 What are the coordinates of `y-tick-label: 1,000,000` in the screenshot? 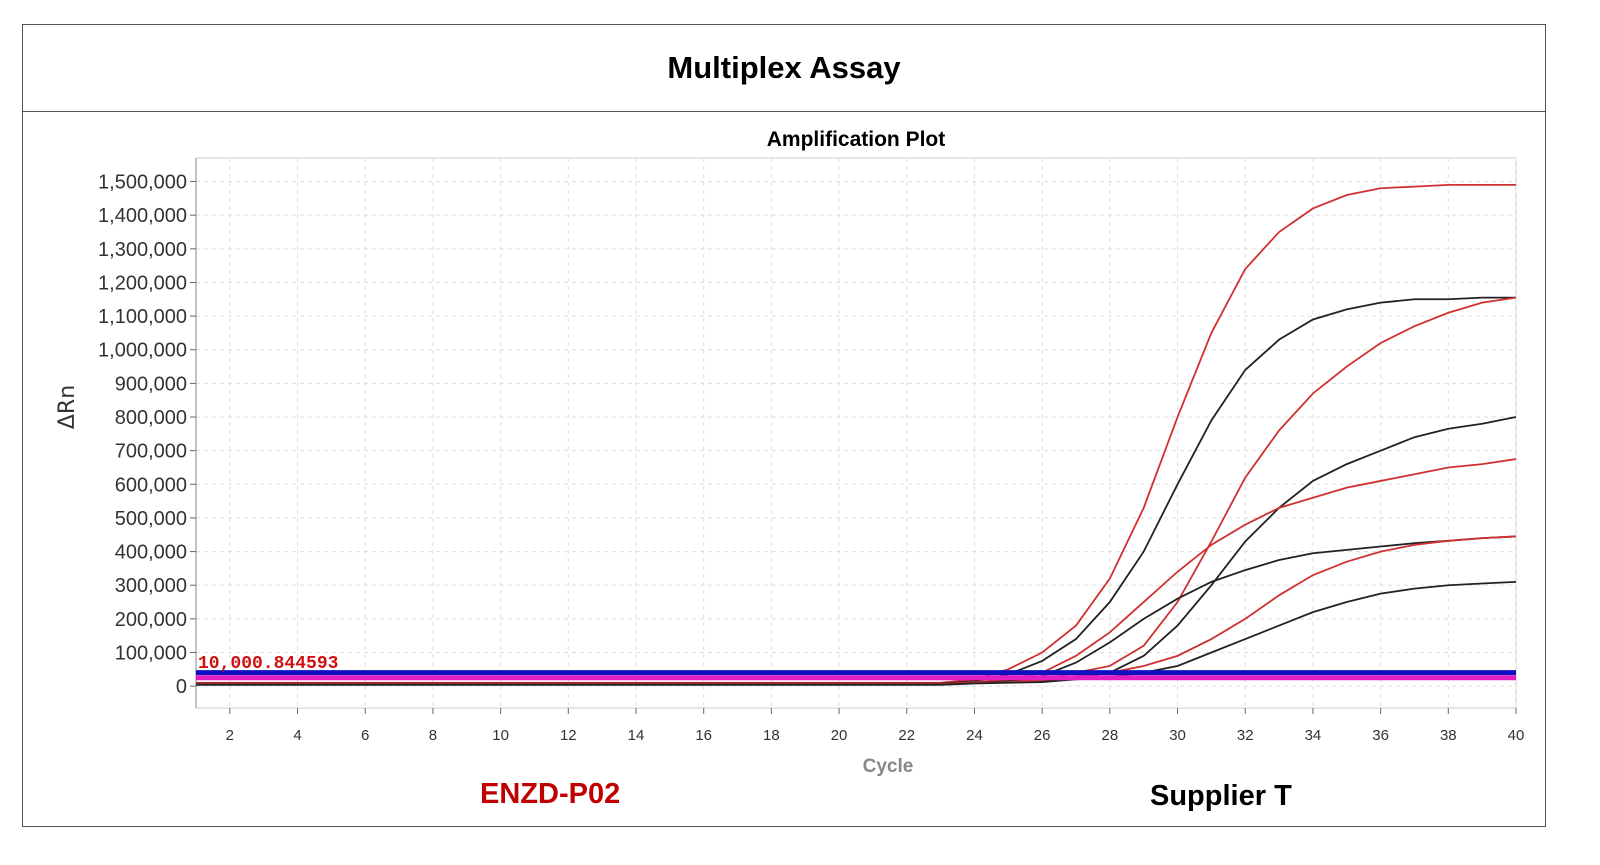 It's located at (142, 351).